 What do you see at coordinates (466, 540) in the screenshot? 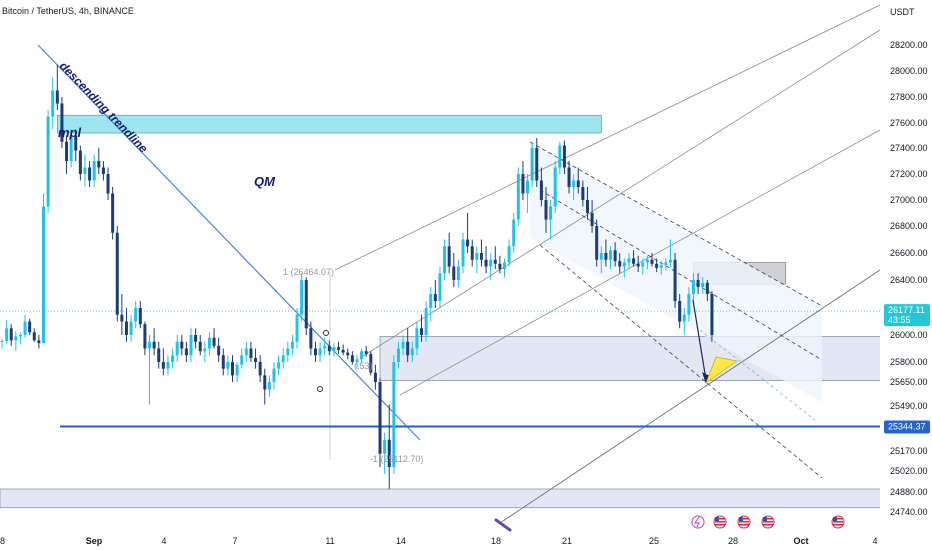
I see `time-axis` at bounding box center [466, 540].